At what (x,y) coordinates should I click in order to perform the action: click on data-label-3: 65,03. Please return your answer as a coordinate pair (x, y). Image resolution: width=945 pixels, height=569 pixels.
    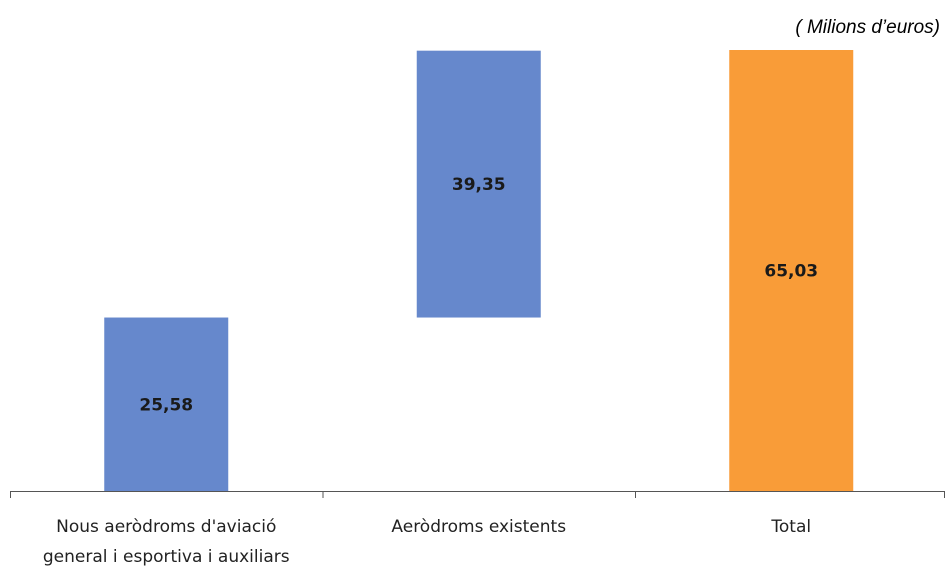
    Looking at the image, I should click on (791, 272).